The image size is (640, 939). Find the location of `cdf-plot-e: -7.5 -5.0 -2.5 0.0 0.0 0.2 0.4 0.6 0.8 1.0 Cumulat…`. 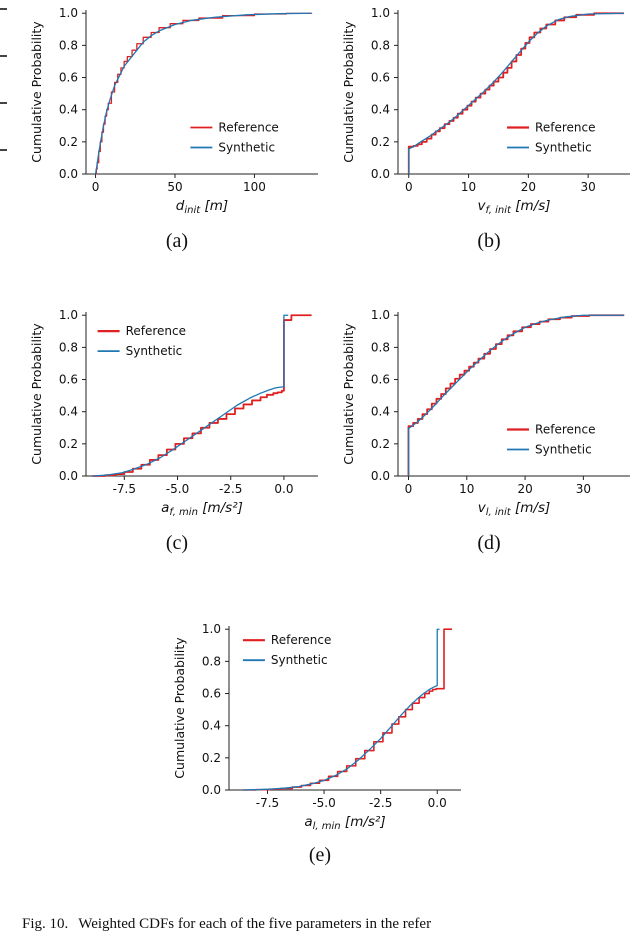

cdf-plot-e: -7.5 -5.0 -2.5 0.0 0.0 0.2 0.4 0.6 0.8 1.0 Cumulat… is located at coordinates (316, 727).